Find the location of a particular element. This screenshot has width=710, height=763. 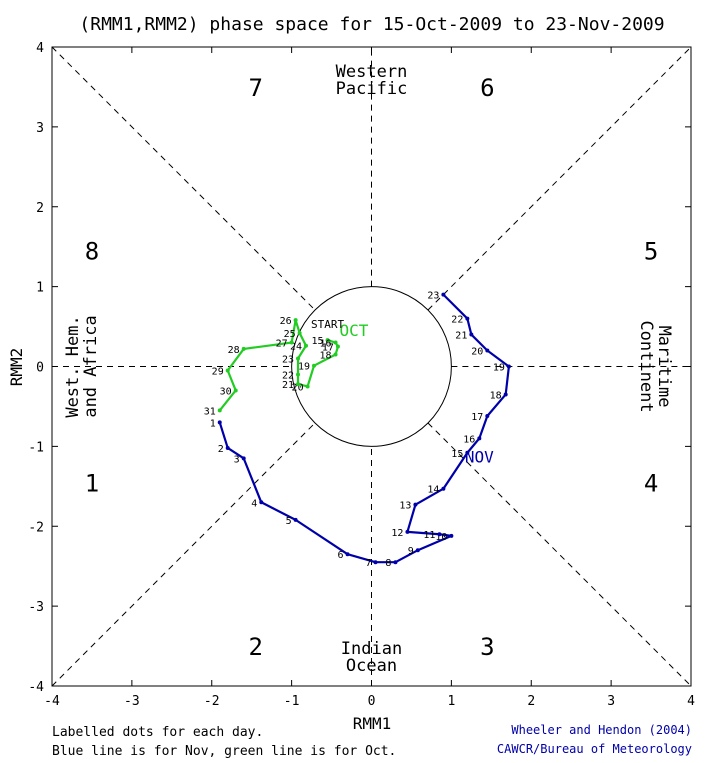

day-label-nov-5: 5 is located at coordinates (289, 521).